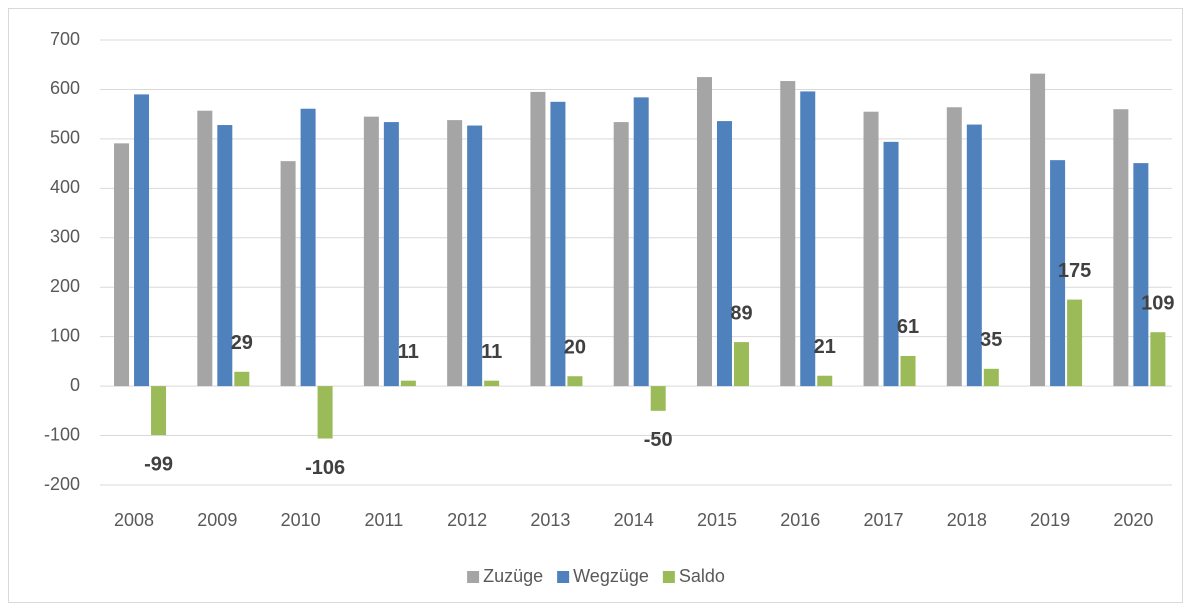 This screenshot has width=1192, height=612. What do you see at coordinates (991, 340) in the screenshot?
I see `data-label: 35` at bounding box center [991, 340].